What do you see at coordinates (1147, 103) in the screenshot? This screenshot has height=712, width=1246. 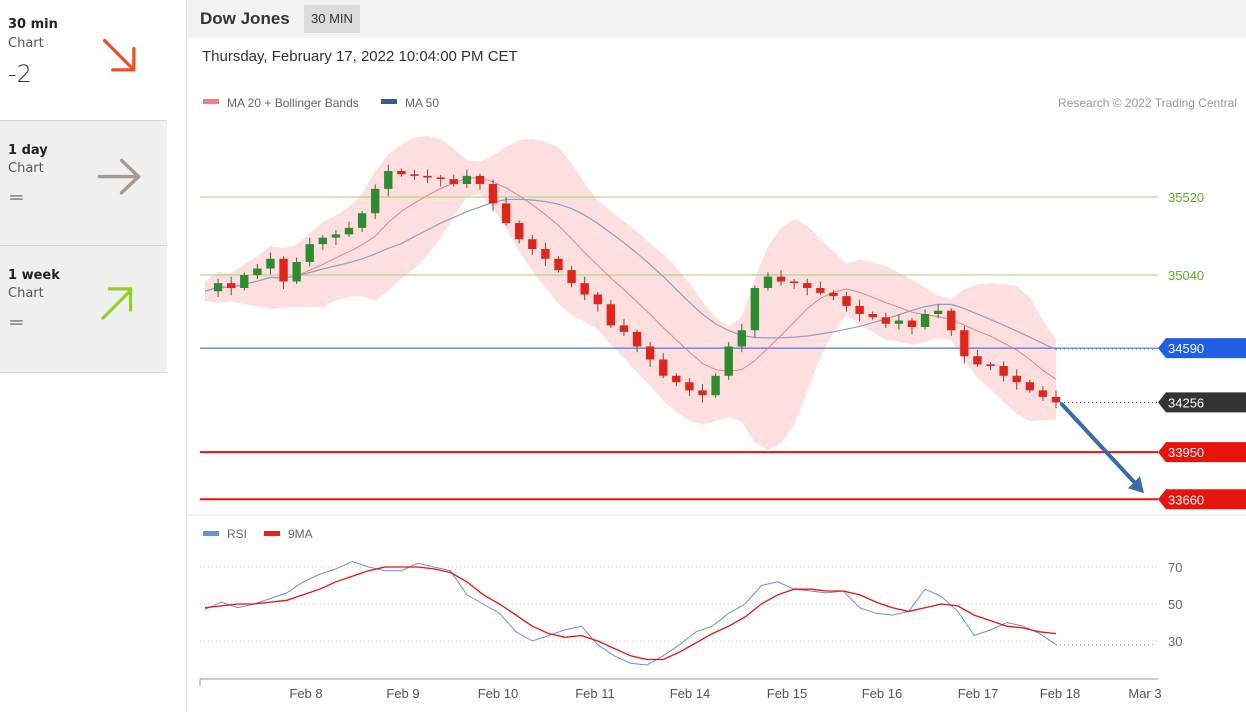 I see `copyright-text: Research © 2022 Trading Central` at bounding box center [1147, 103].